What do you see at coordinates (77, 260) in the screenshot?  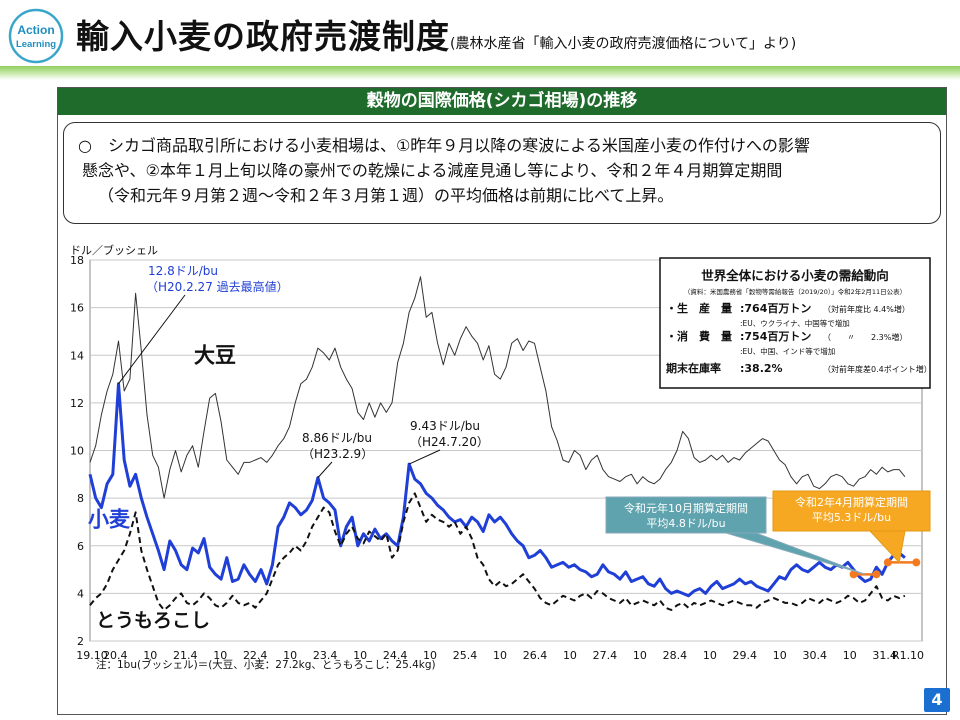 I see `y-tick-label: 18` at bounding box center [77, 260].